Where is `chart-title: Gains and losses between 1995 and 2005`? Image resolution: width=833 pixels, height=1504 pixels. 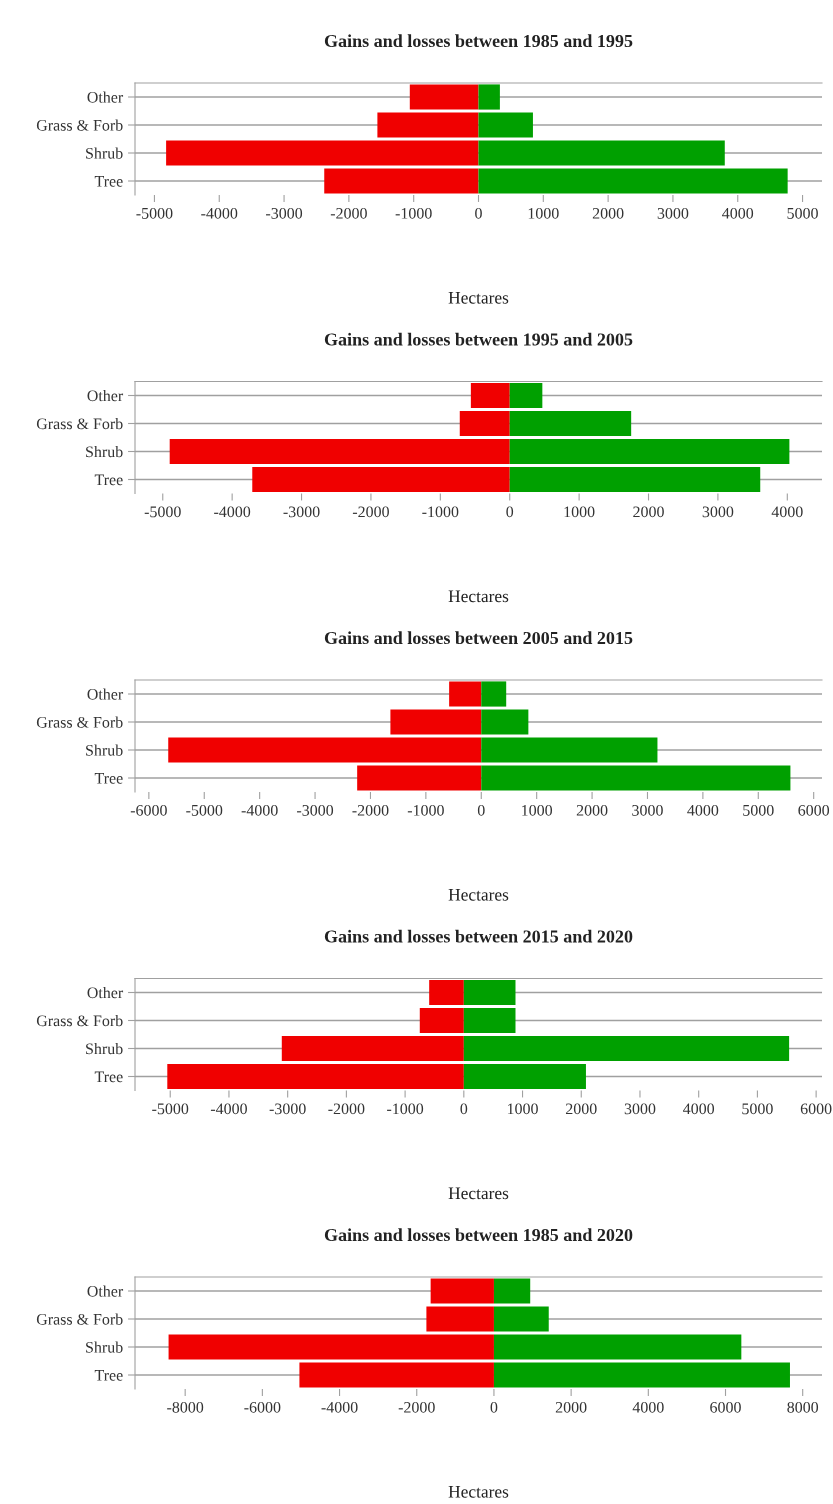
chart-title: Gains and losses between 1995 and 2005 is located at coordinates (478, 339).